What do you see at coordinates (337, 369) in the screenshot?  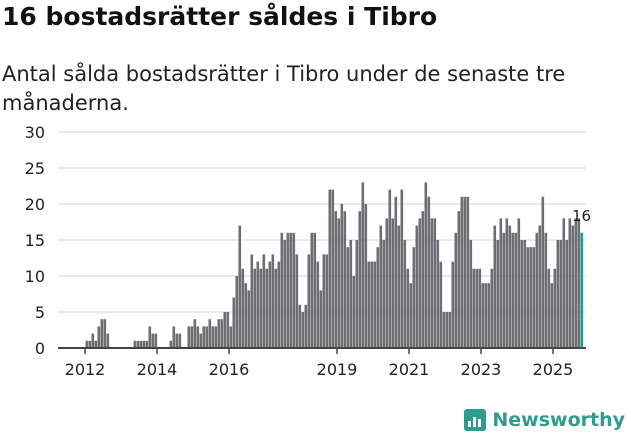 I see `x-tick-label: 2019` at bounding box center [337, 369].